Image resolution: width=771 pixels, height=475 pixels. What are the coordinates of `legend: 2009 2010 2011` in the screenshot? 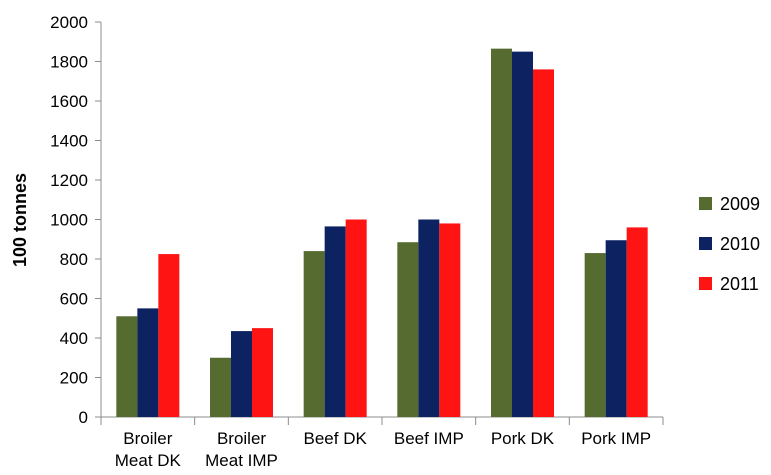 It's located at (729, 244).